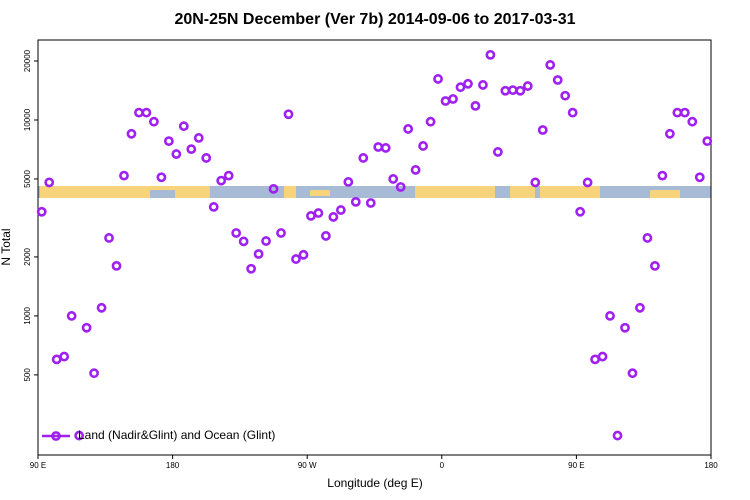 The image size is (750, 500). I want to click on x-axis-label: Longitude (deg E), so click(374, 483).